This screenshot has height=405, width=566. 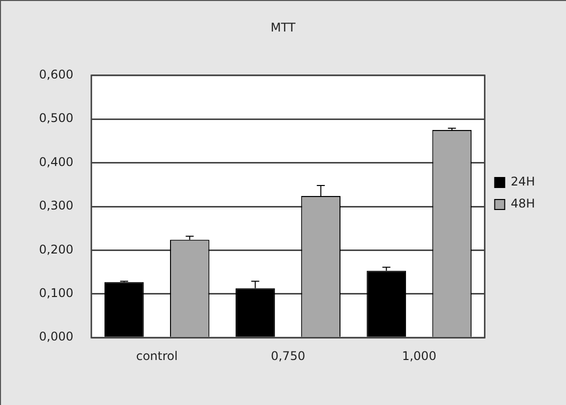 What do you see at coordinates (523, 203) in the screenshot?
I see `legend-label: 48H` at bounding box center [523, 203].